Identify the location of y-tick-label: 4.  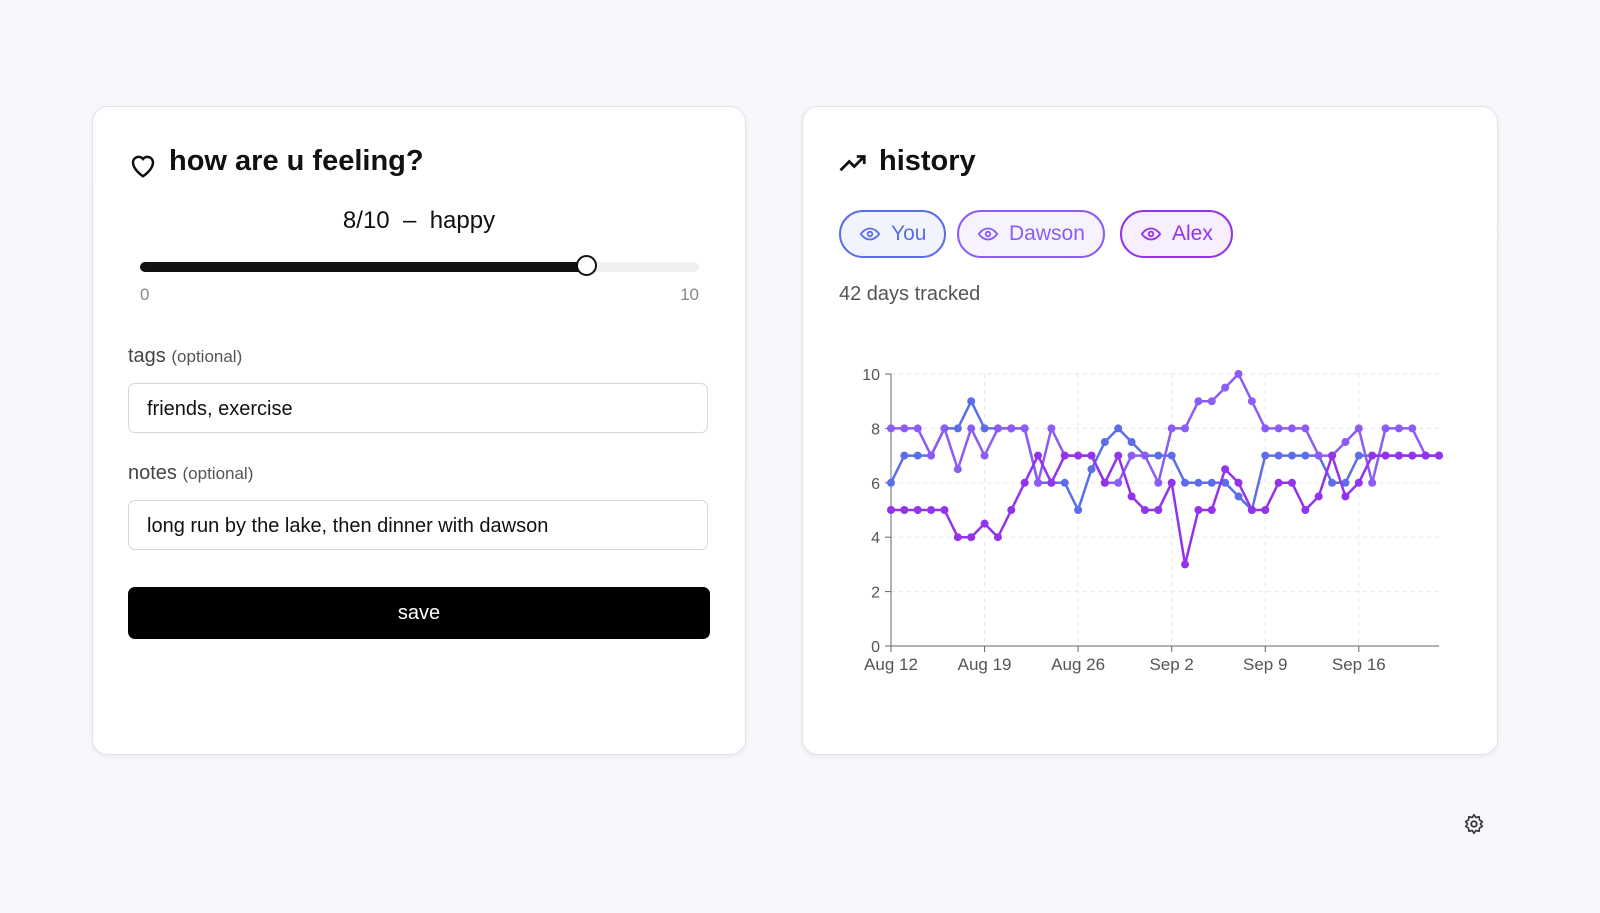
(875, 538).